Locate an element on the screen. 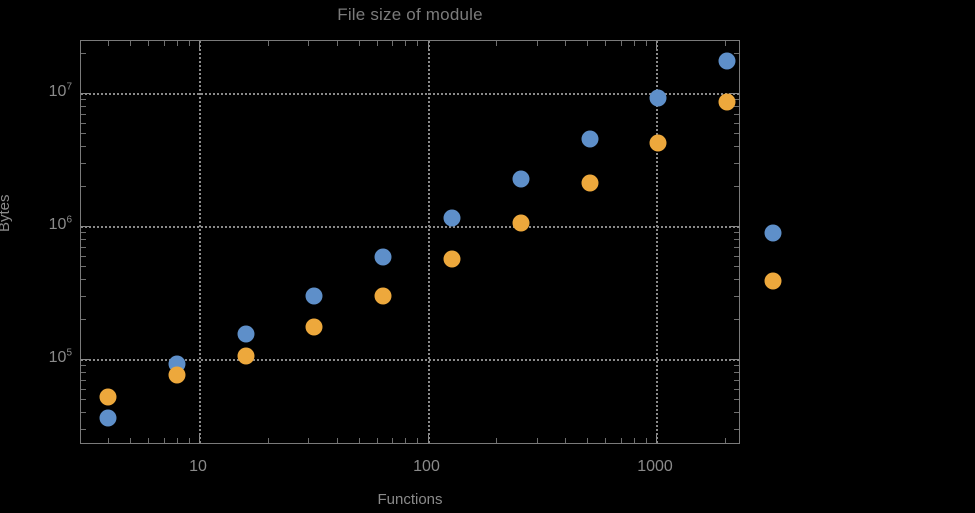  y-tick-label: 107 is located at coordinates (60, 90).